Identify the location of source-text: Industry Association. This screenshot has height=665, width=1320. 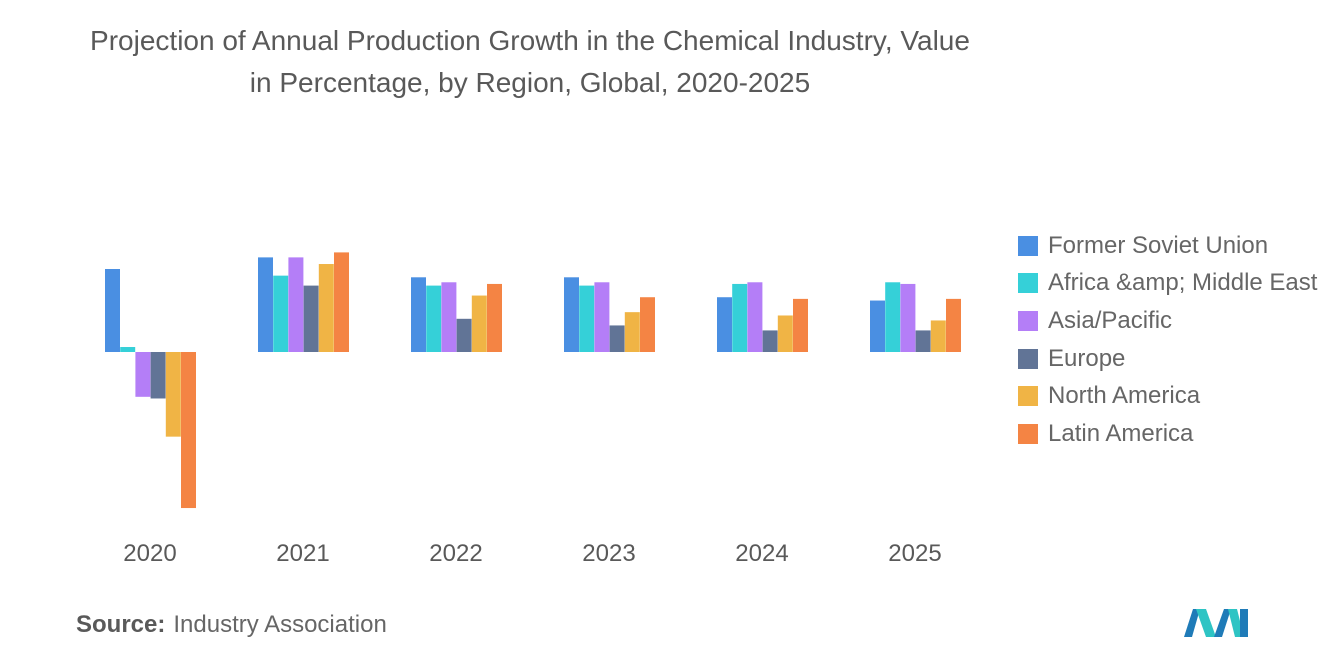
(280, 624).